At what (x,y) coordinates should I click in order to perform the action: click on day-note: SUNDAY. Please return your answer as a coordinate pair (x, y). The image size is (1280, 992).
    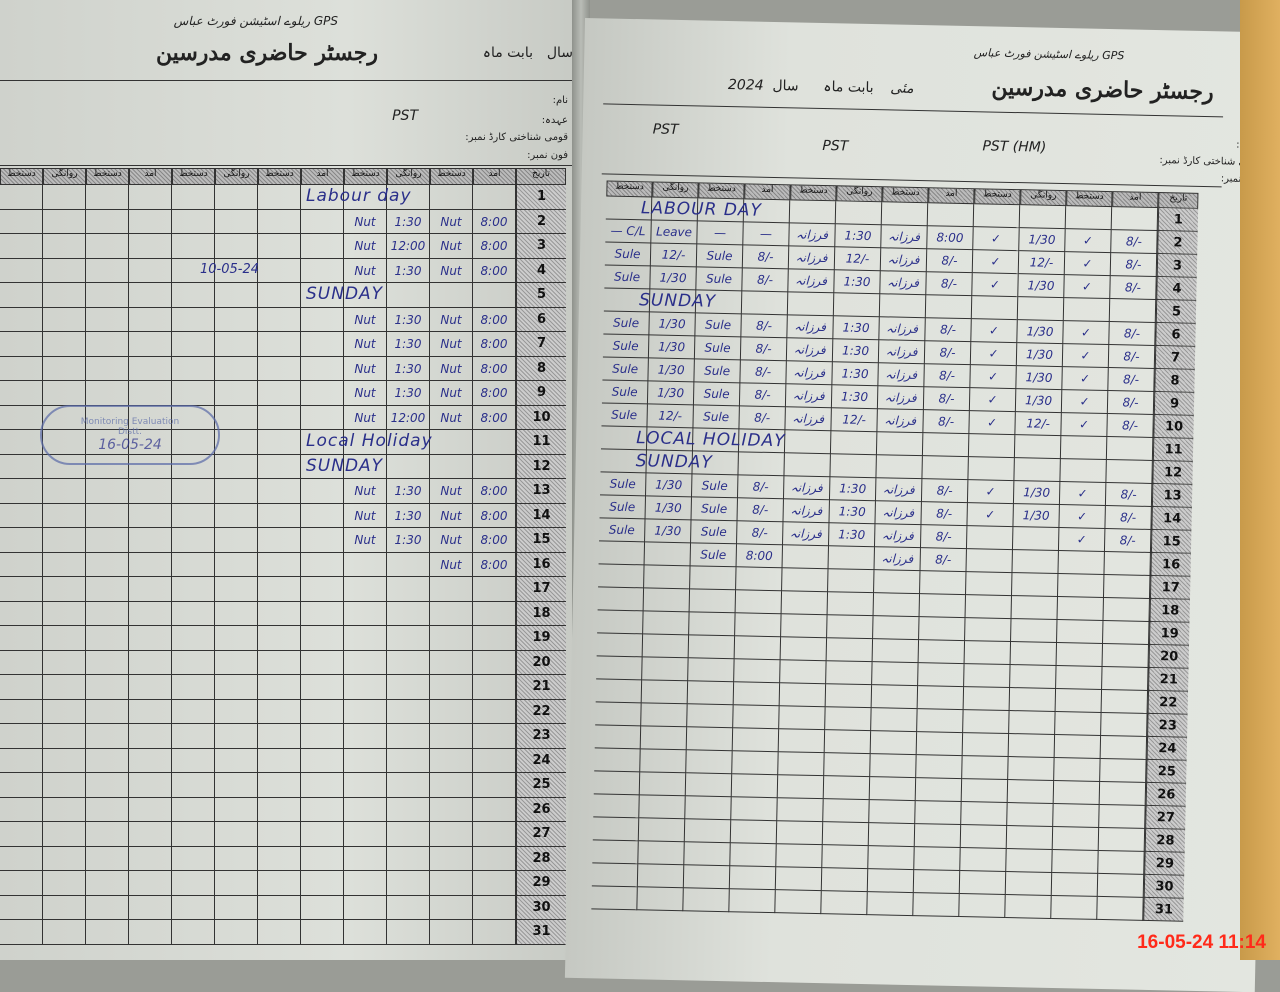
    Looking at the image, I should click on (345, 294).